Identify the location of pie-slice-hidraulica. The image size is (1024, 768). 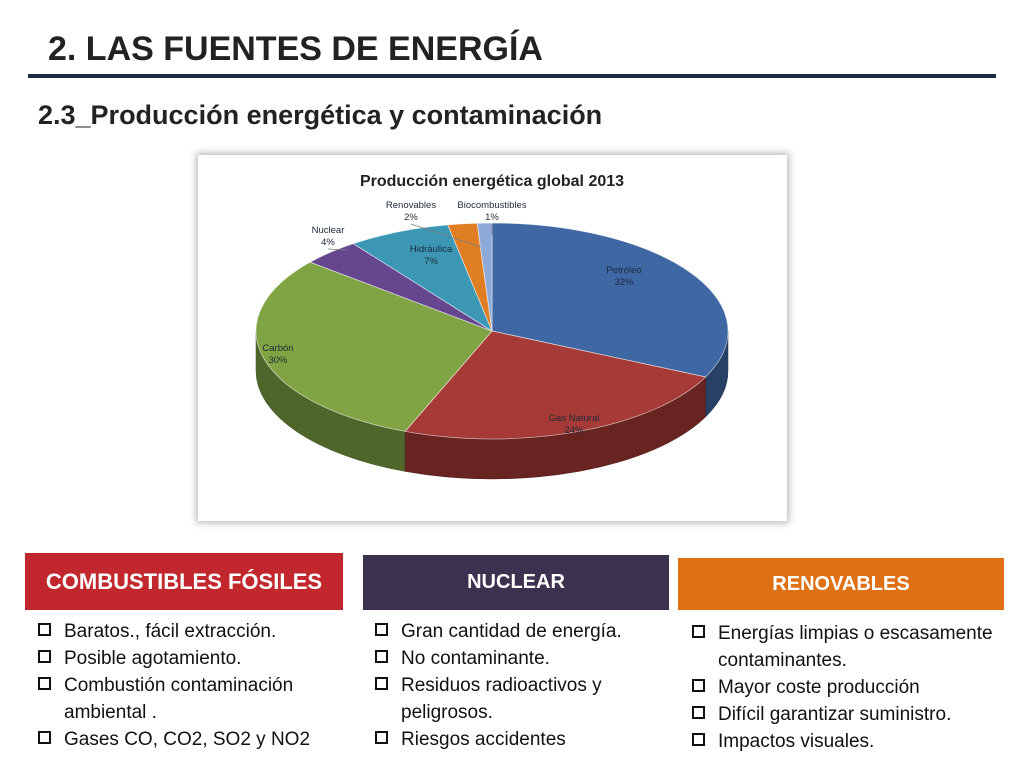
(422, 278).